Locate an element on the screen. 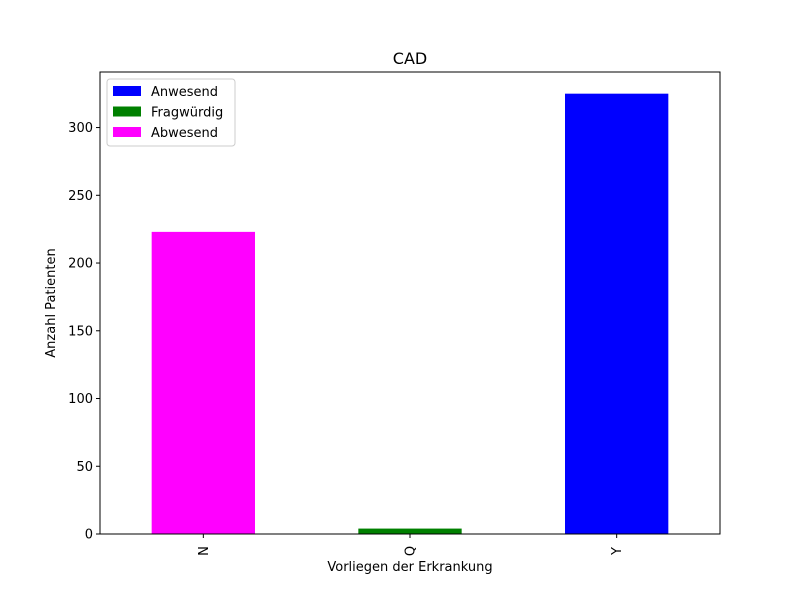  y-tick-label: 0 is located at coordinates (89, 535).